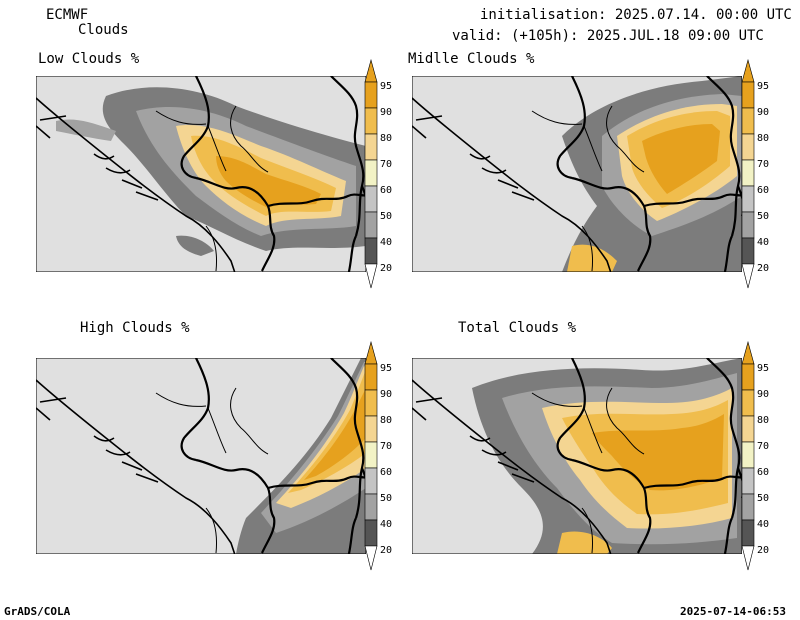 The height and width of the screenshot is (620, 800). What do you see at coordinates (733, 611) in the screenshot?
I see `footer-right: 2025-07-14-06:53` at bounding box center [733, 611].